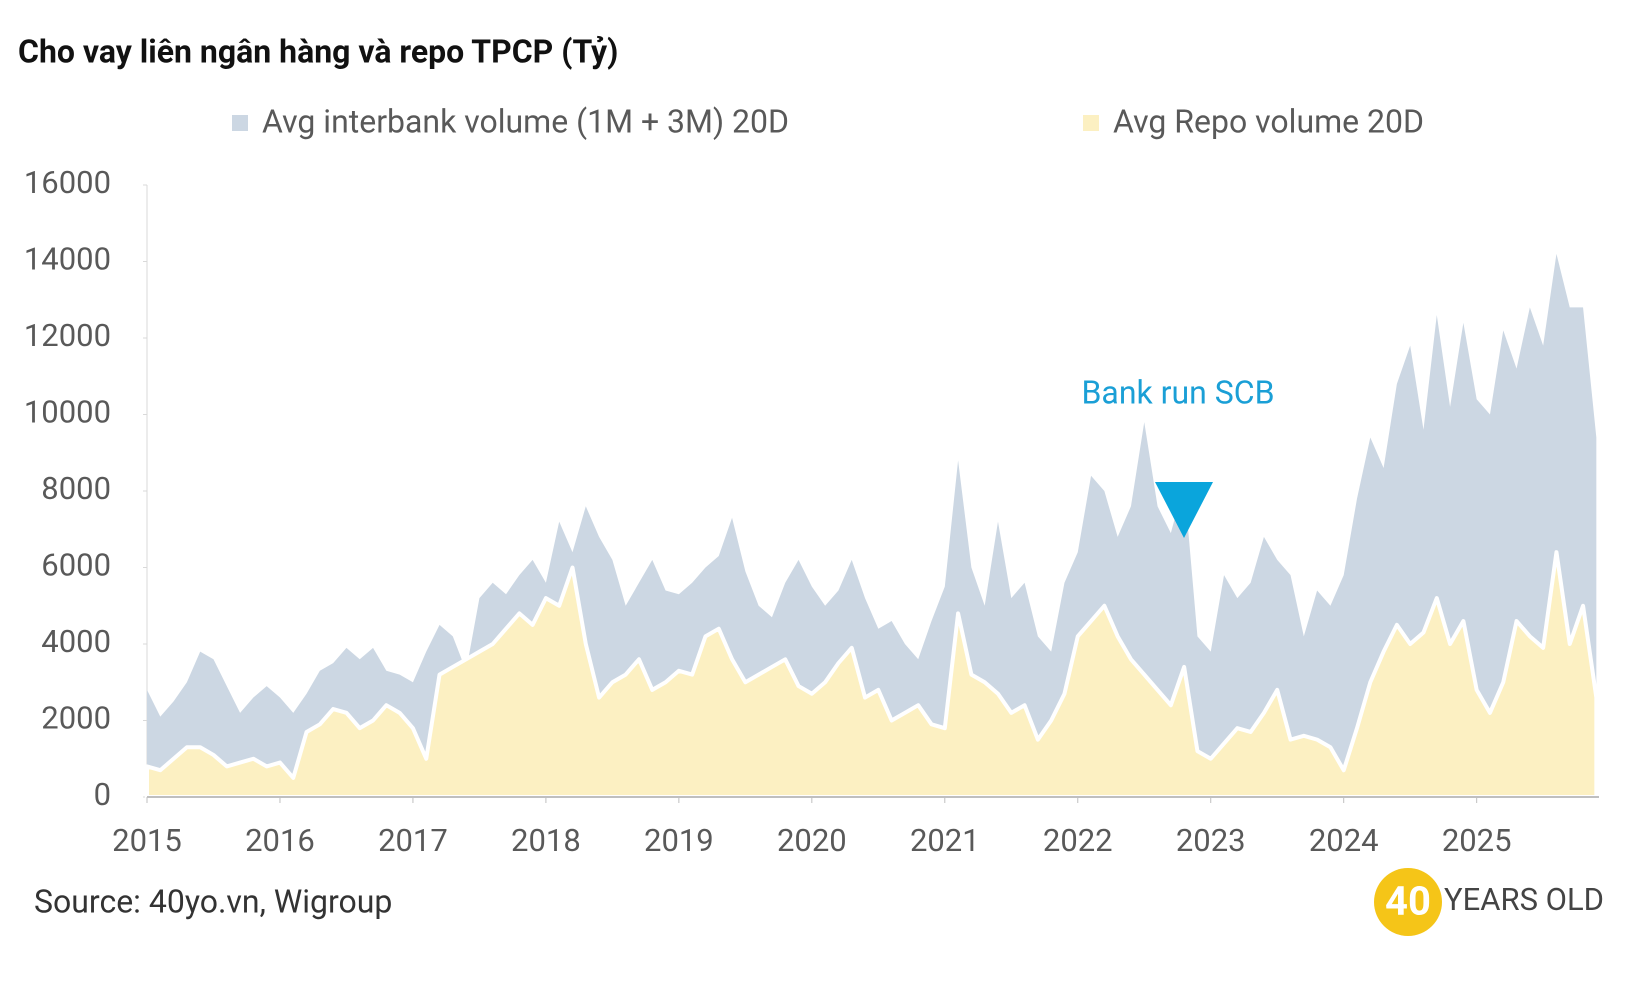 This screenshot has height=991, width=1650. Describe the element at coordinates (1268, 121) in the screenshot. I see `legend-label: Avg Repo volume 20D` at that location.